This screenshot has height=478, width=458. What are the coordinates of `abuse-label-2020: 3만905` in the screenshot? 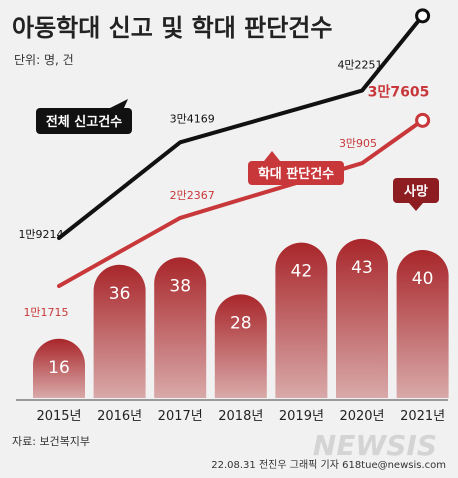 It's located at (358, 143).